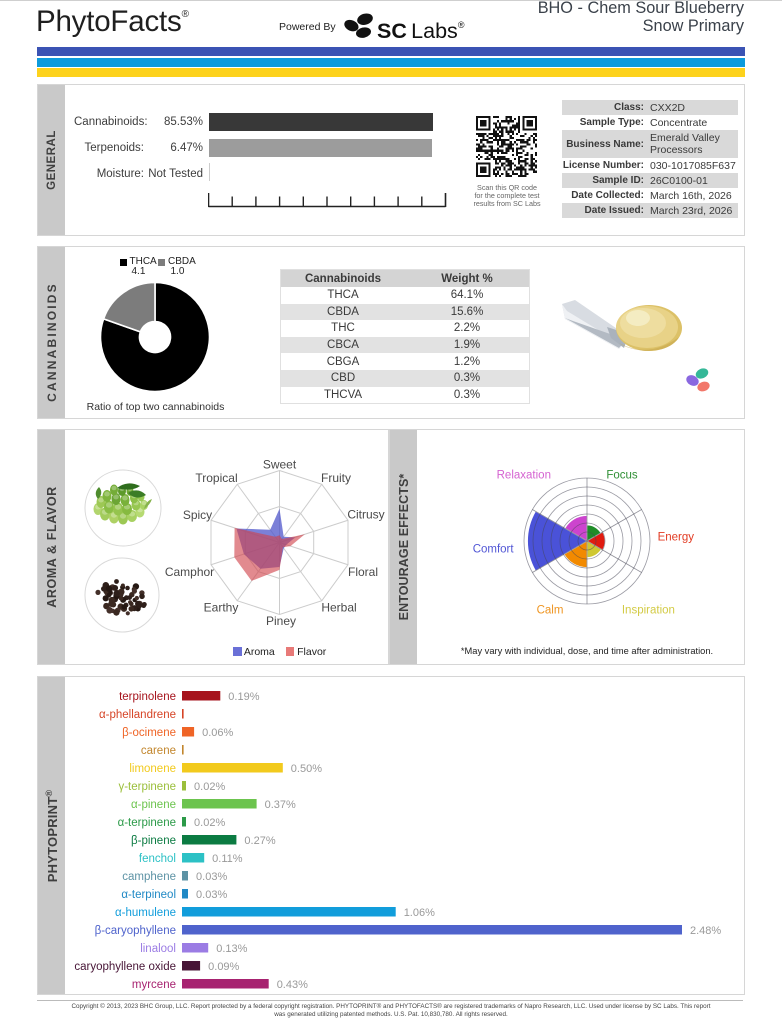 The width and height of the screenshot is (782, 1024). I want to click on svg-text: α-humulene, so click(145, 913).